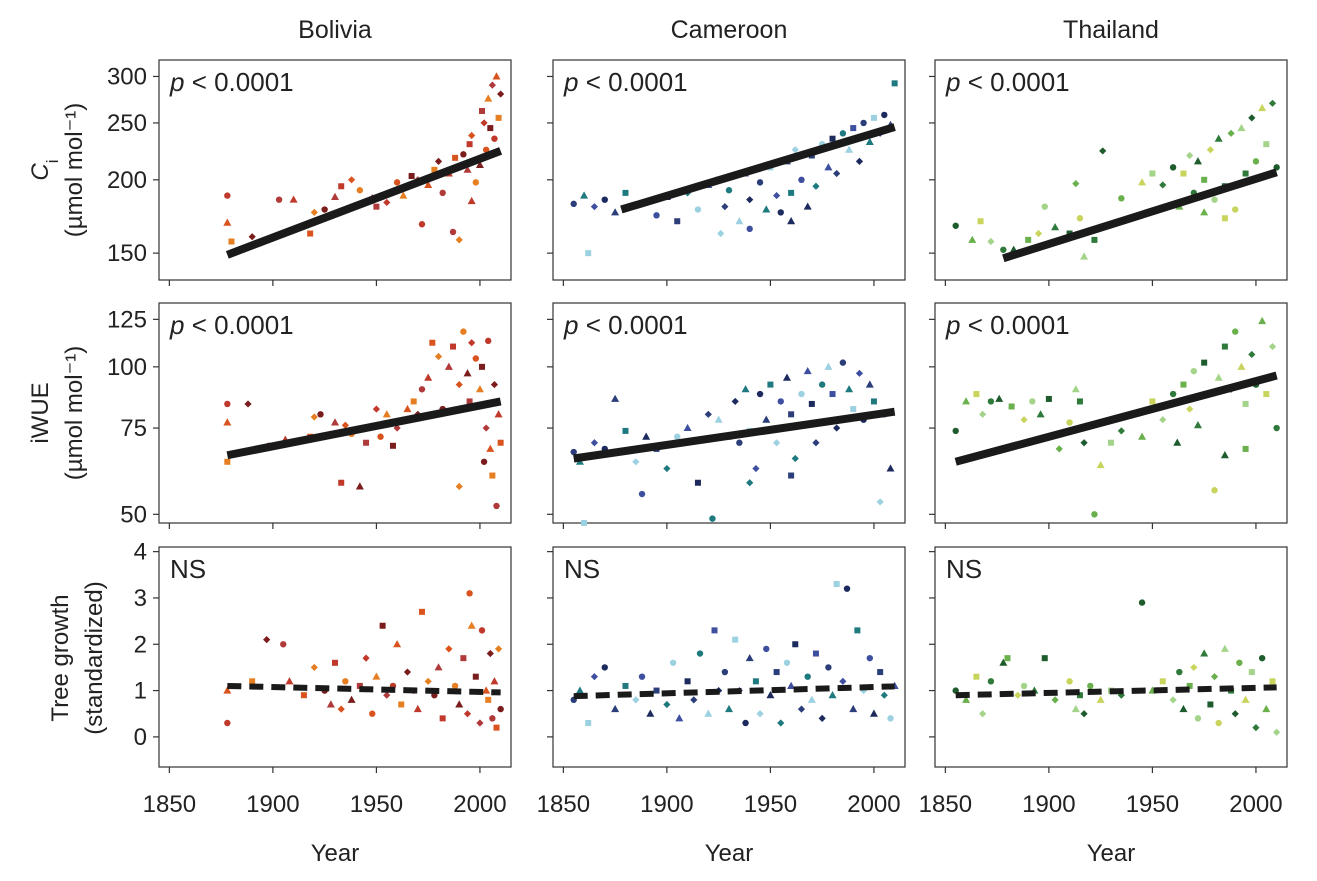  I want to click on row-label-growth-unit: (standardized), so click(94, 657).